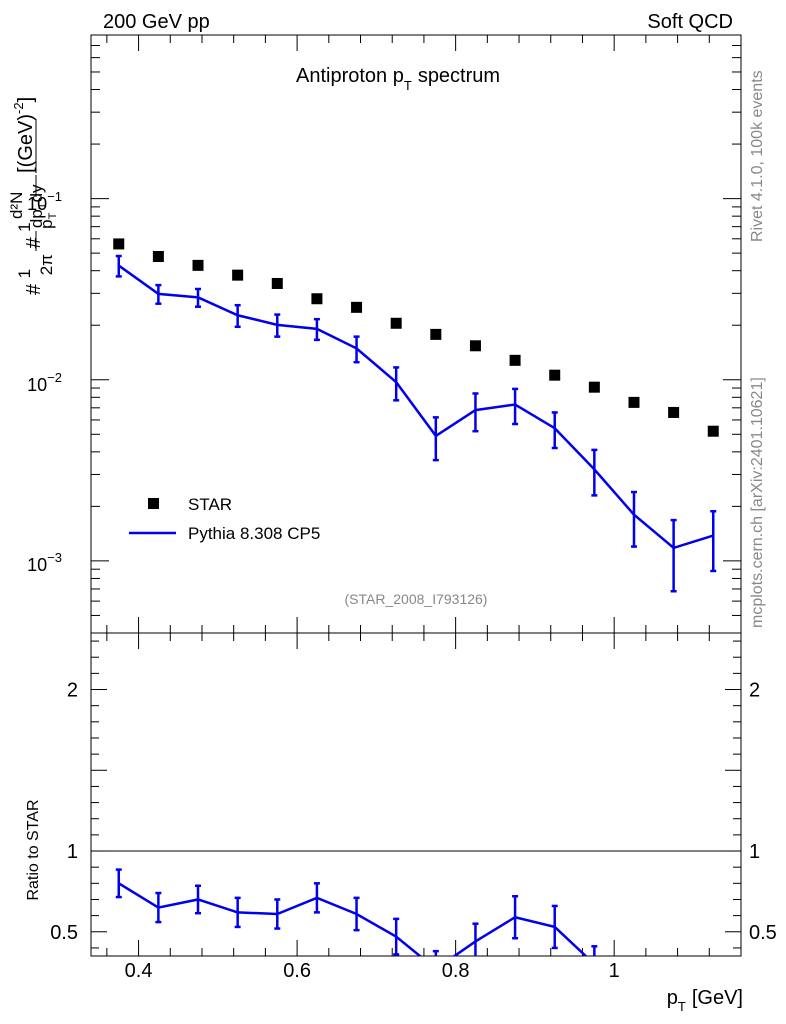 This screenshot has height=1024, width=786. I want to click on svg-text:# 1 2π #: # 1 2π # 1 pT d²N dpTdy [(GeV)-2], so click(33, 196).